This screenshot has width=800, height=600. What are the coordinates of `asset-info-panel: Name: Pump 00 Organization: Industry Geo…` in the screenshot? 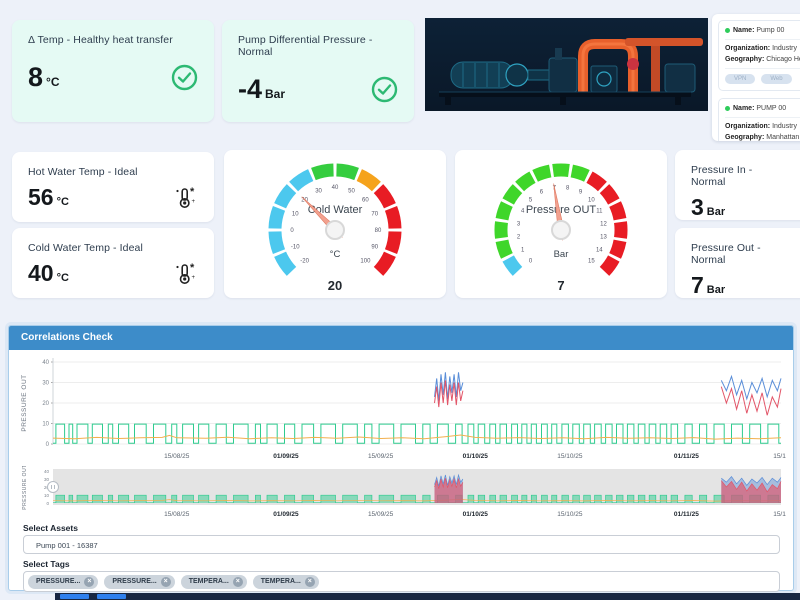 It's located at (756, 77).